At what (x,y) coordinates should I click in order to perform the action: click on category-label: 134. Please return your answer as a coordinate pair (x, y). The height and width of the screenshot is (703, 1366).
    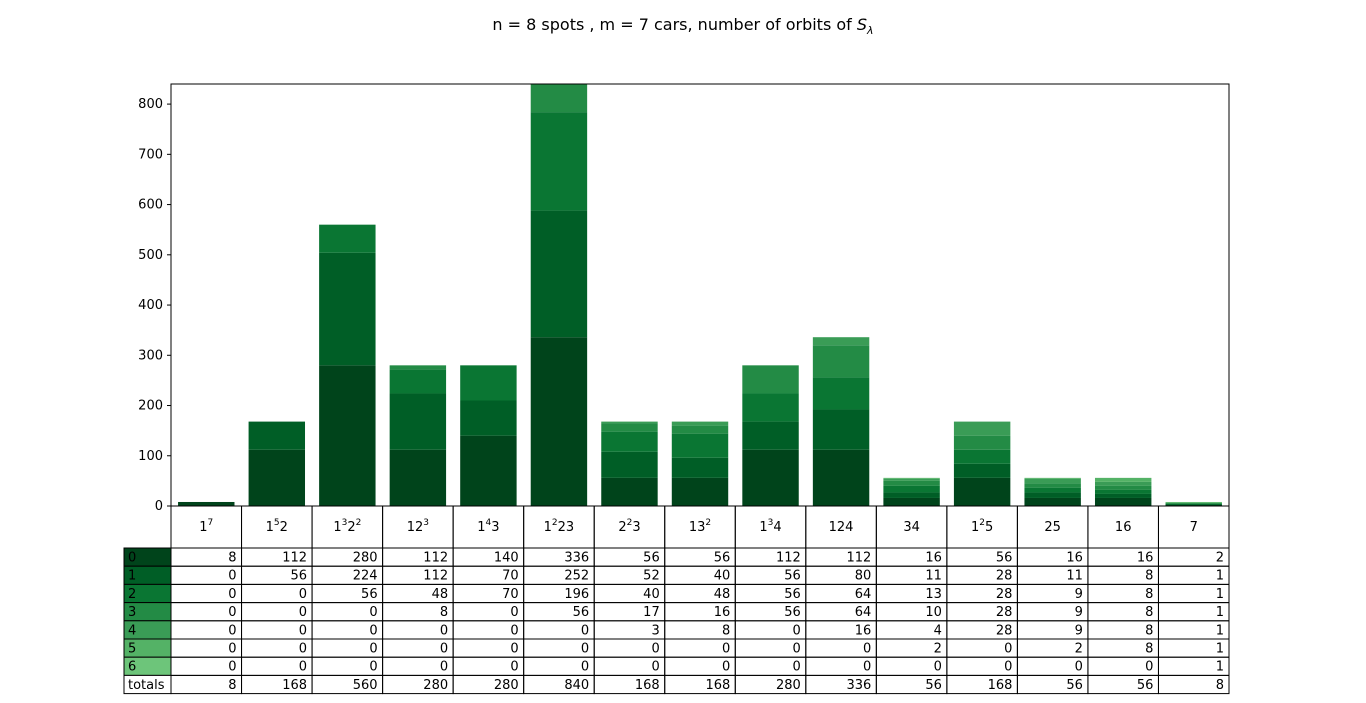
    Looking at the image, I should click on (770, 526).